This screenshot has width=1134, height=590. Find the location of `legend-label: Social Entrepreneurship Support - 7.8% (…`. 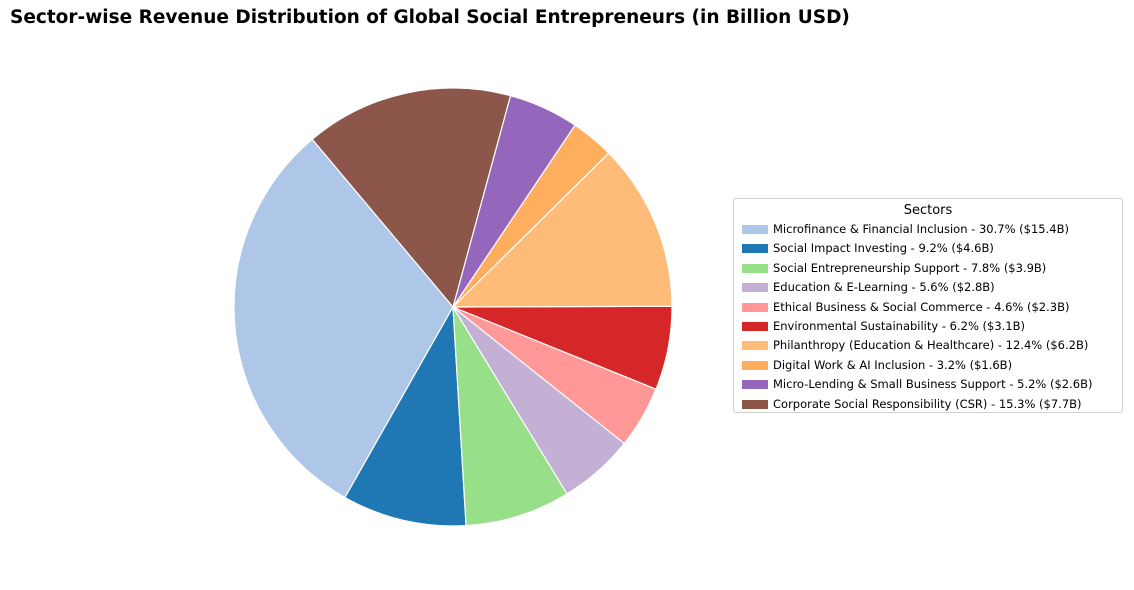

legend-label: Social Entrepreneurship Support - 7.8% (… is located at coordinates (910, 267).